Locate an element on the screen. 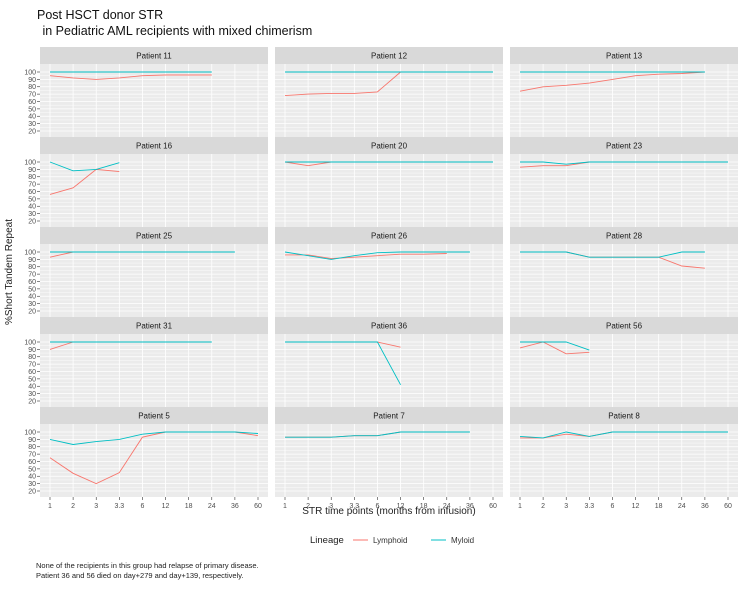  panel-patient-26: Patient 26 is located at coordinates (389, 272).